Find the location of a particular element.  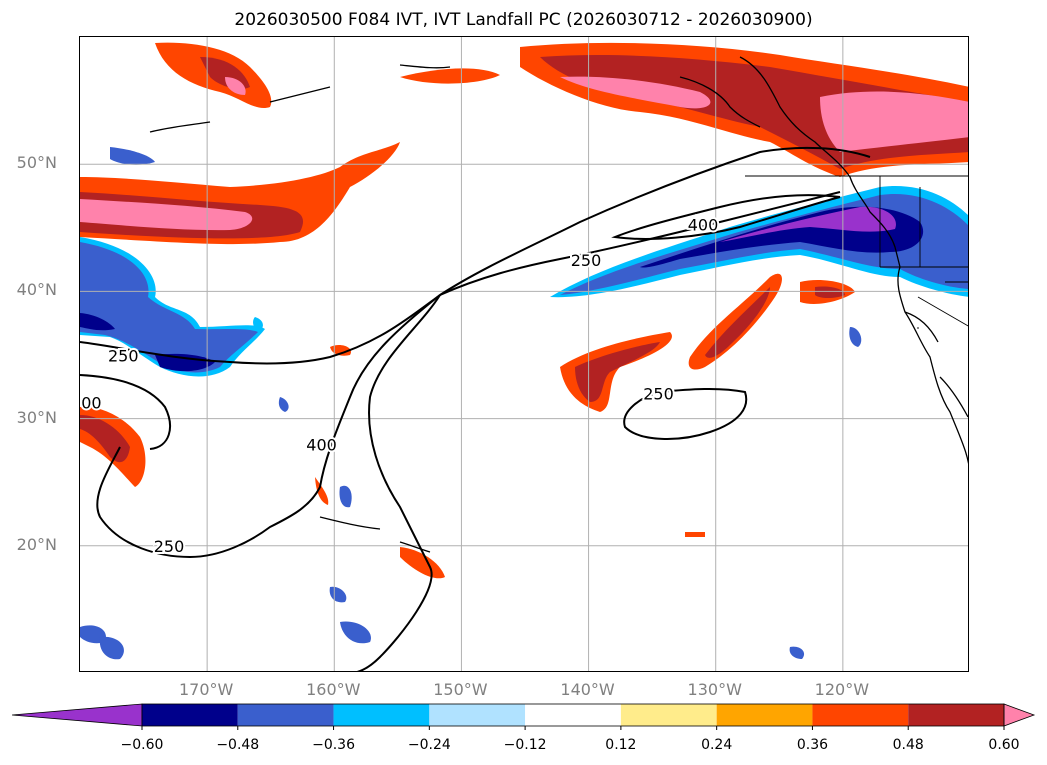

colorbar-tick-label: −0.12 is located at coordinates (525, 745).